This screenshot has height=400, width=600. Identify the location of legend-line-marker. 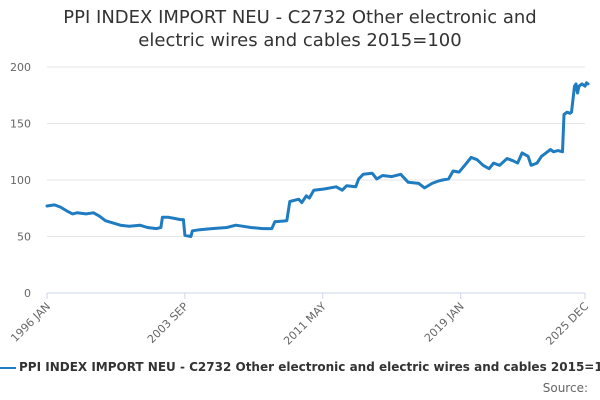
(8, 367).